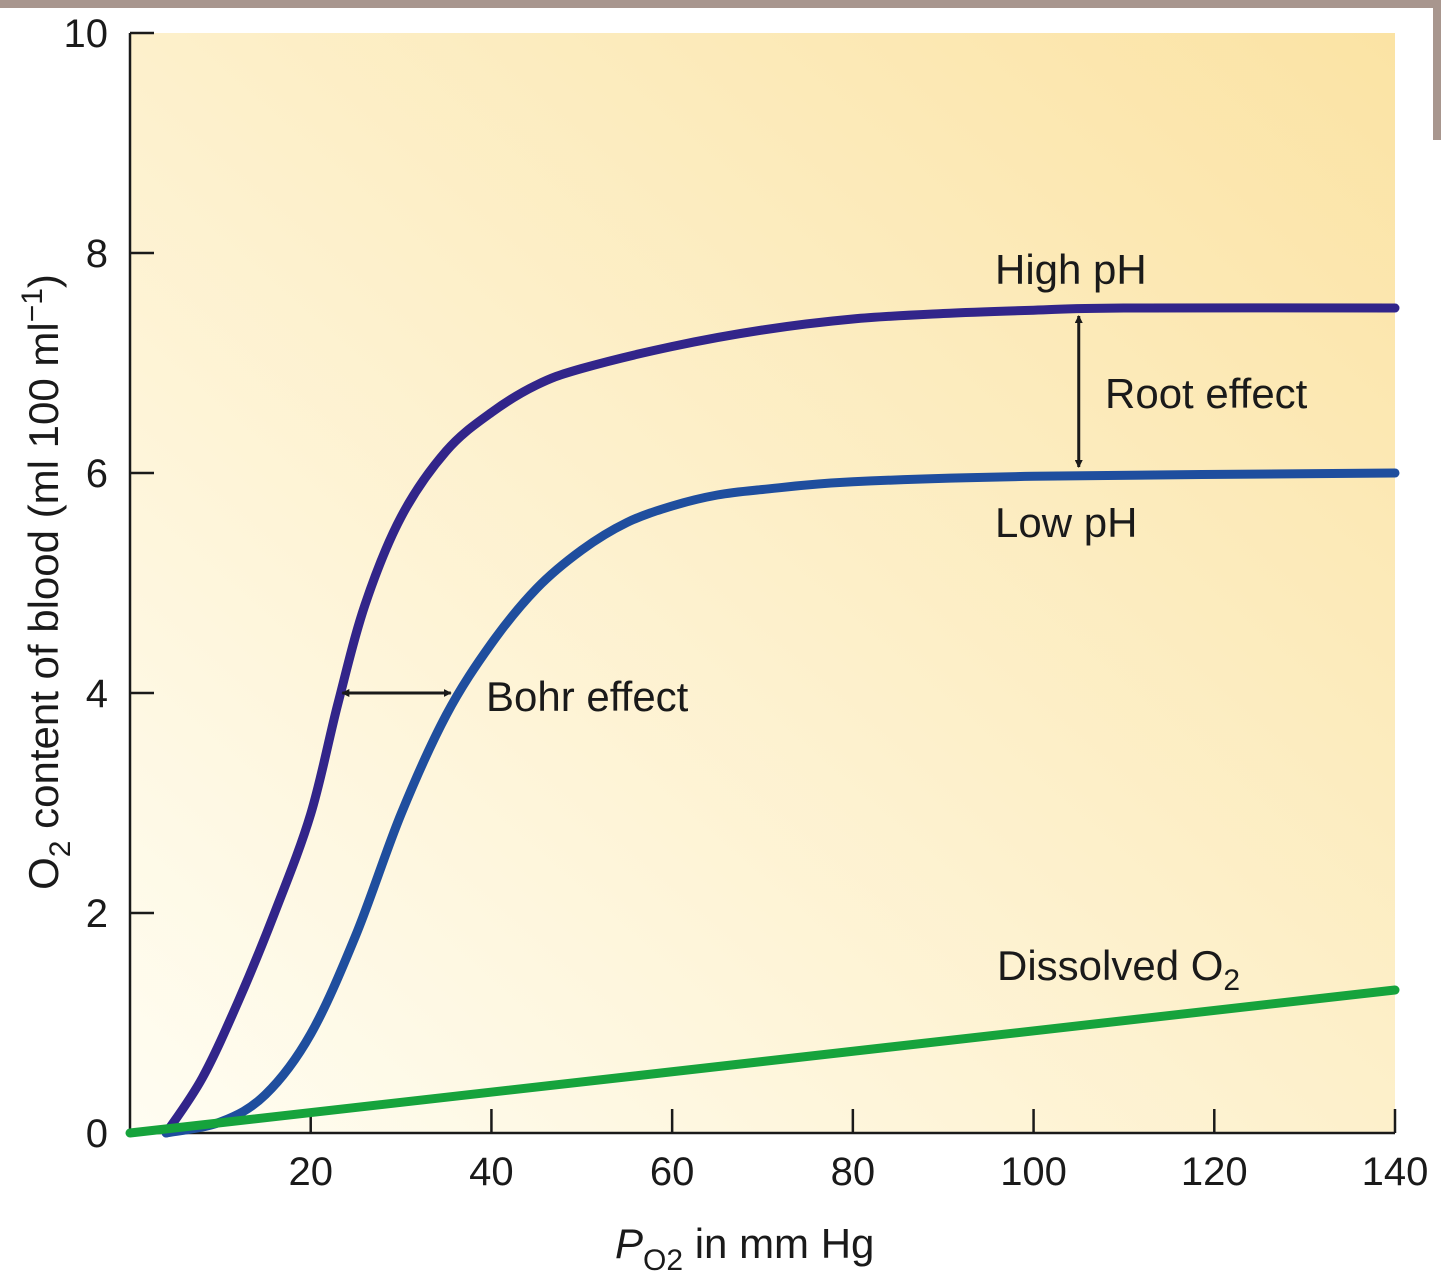 Image resolution: width=1441 pixels, height=1279 pixels. I want to click on x-axis-title-rest: in mm Hg, so click(778, 1243).